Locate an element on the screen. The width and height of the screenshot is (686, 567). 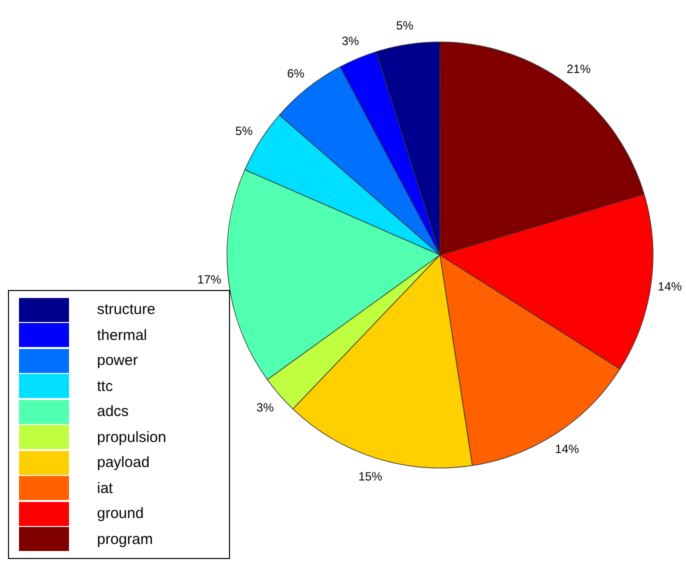
legend-label: adcs is located at coordinates (113, 411).